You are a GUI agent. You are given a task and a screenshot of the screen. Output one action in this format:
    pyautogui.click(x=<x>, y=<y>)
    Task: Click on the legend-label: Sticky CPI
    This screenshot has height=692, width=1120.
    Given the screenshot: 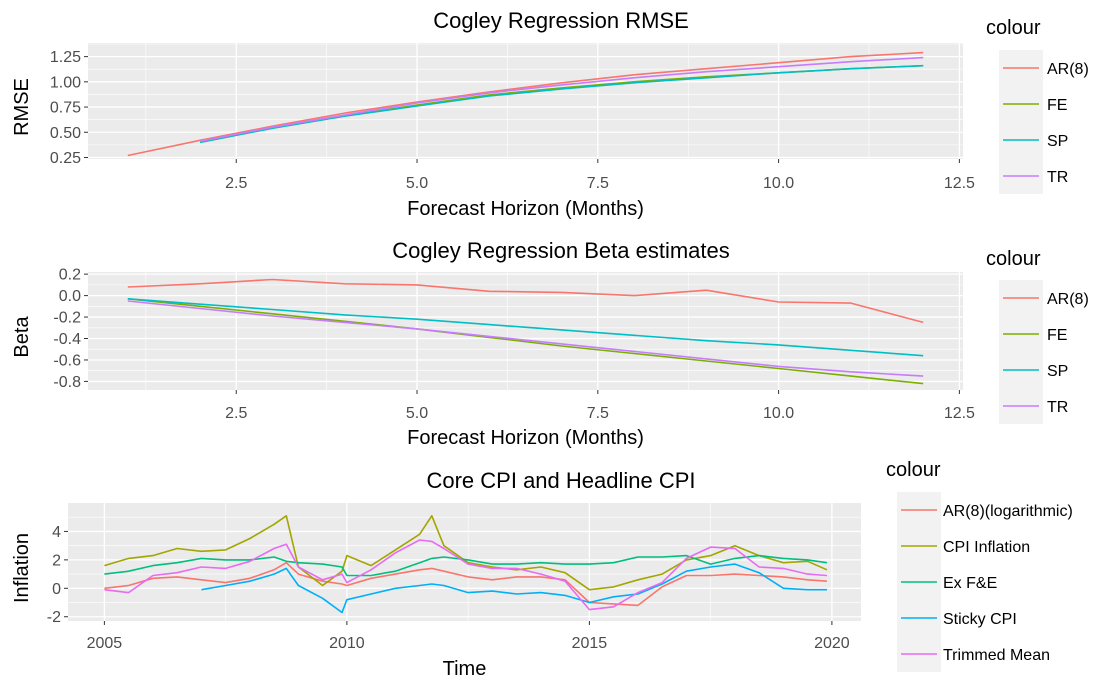 What is the action you would take?
    pyautogui.click(x=980, y=619)
    